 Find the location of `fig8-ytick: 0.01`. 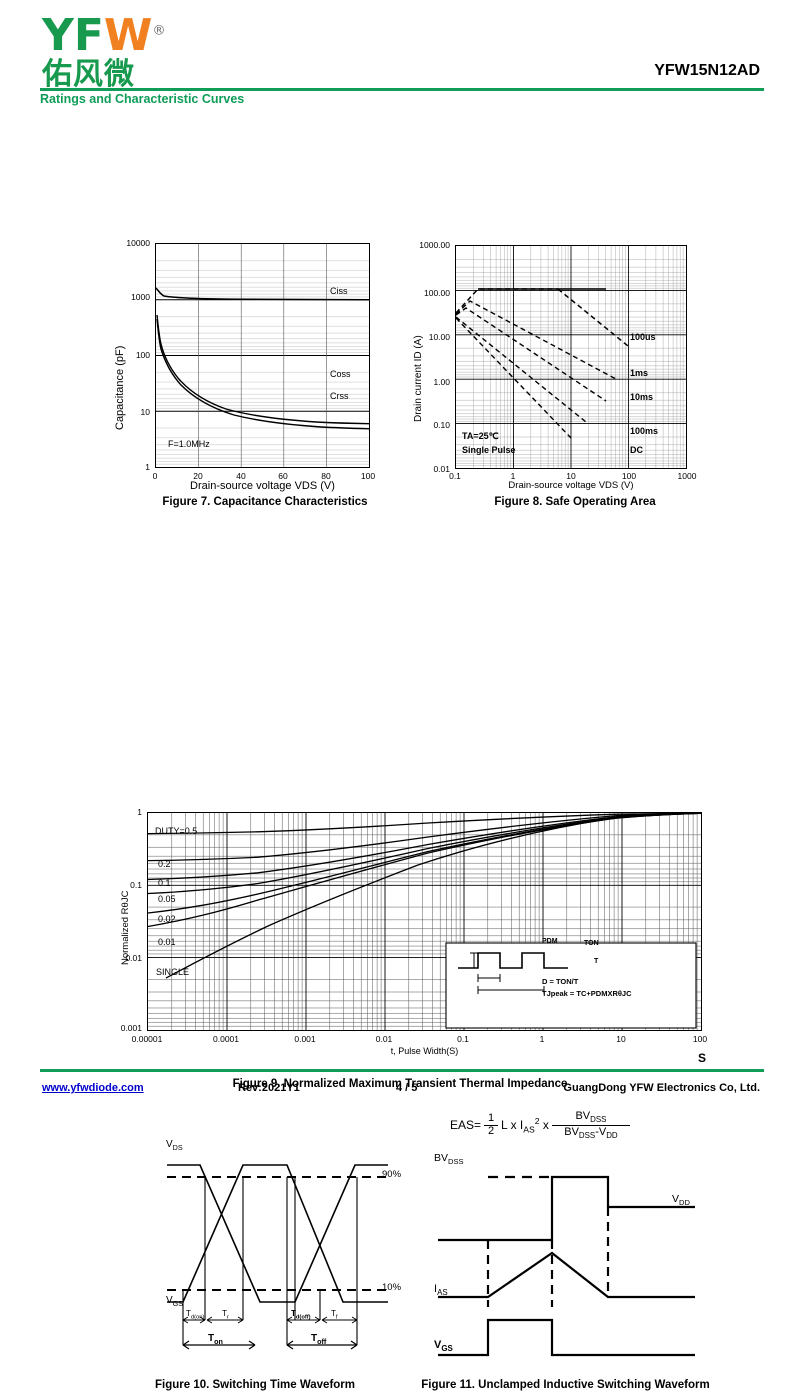

fig8-ytick: 0.01 is located at coordinates (441, 469).